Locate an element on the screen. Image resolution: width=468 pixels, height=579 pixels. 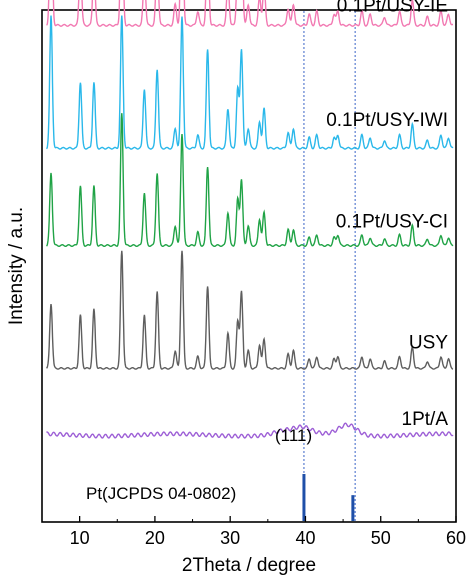
x-axis-label: 2Theta / degree is located at coordinates (249, 565).